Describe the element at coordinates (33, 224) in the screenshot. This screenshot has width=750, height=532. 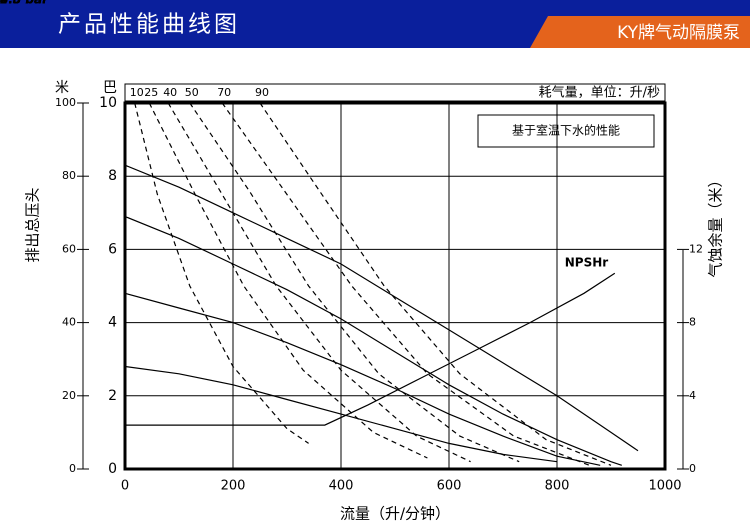
I see `y-axis-label: 排出总压头` at that location.